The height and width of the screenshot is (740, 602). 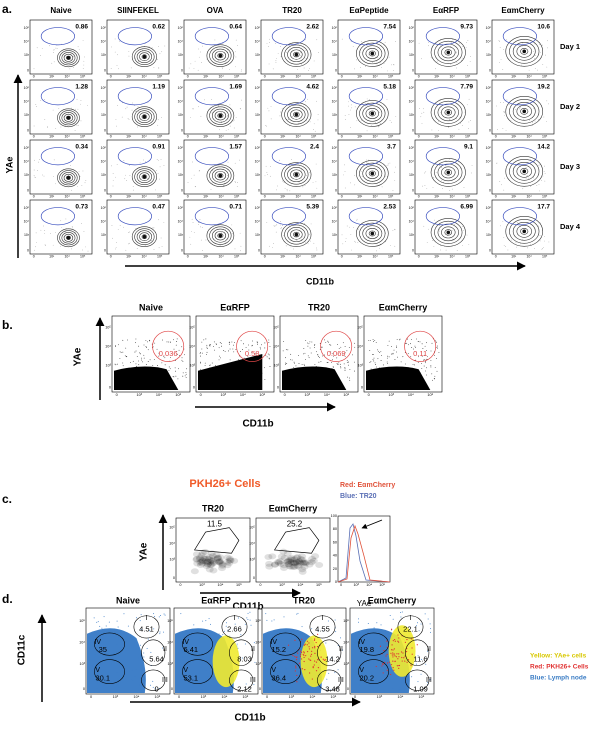 What do you see at coordinates (389, 27) in the screenshot?
I see `gate-value: 7.54` at bounding box center [389, 27].